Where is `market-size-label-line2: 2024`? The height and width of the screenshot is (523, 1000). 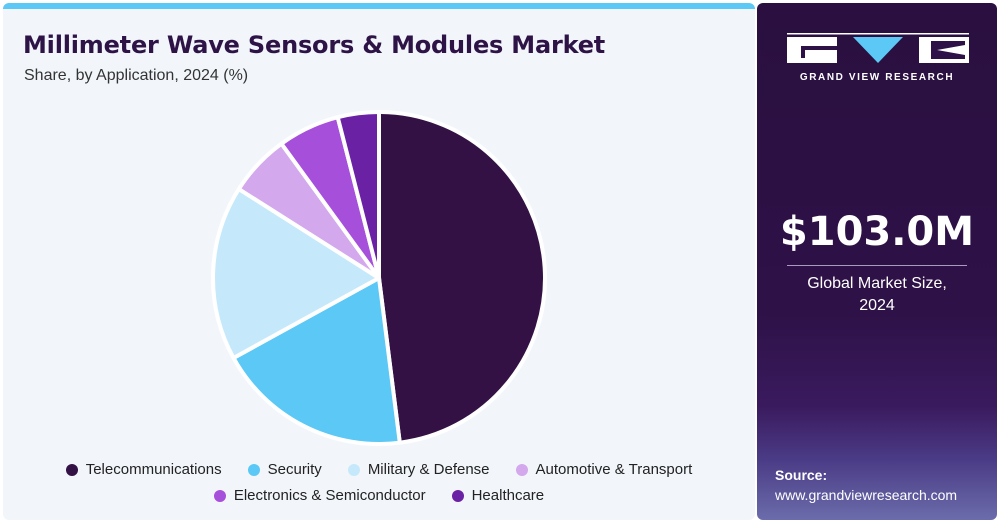
market-size-label-line2: 2024 is located at coordinates (877, 305).